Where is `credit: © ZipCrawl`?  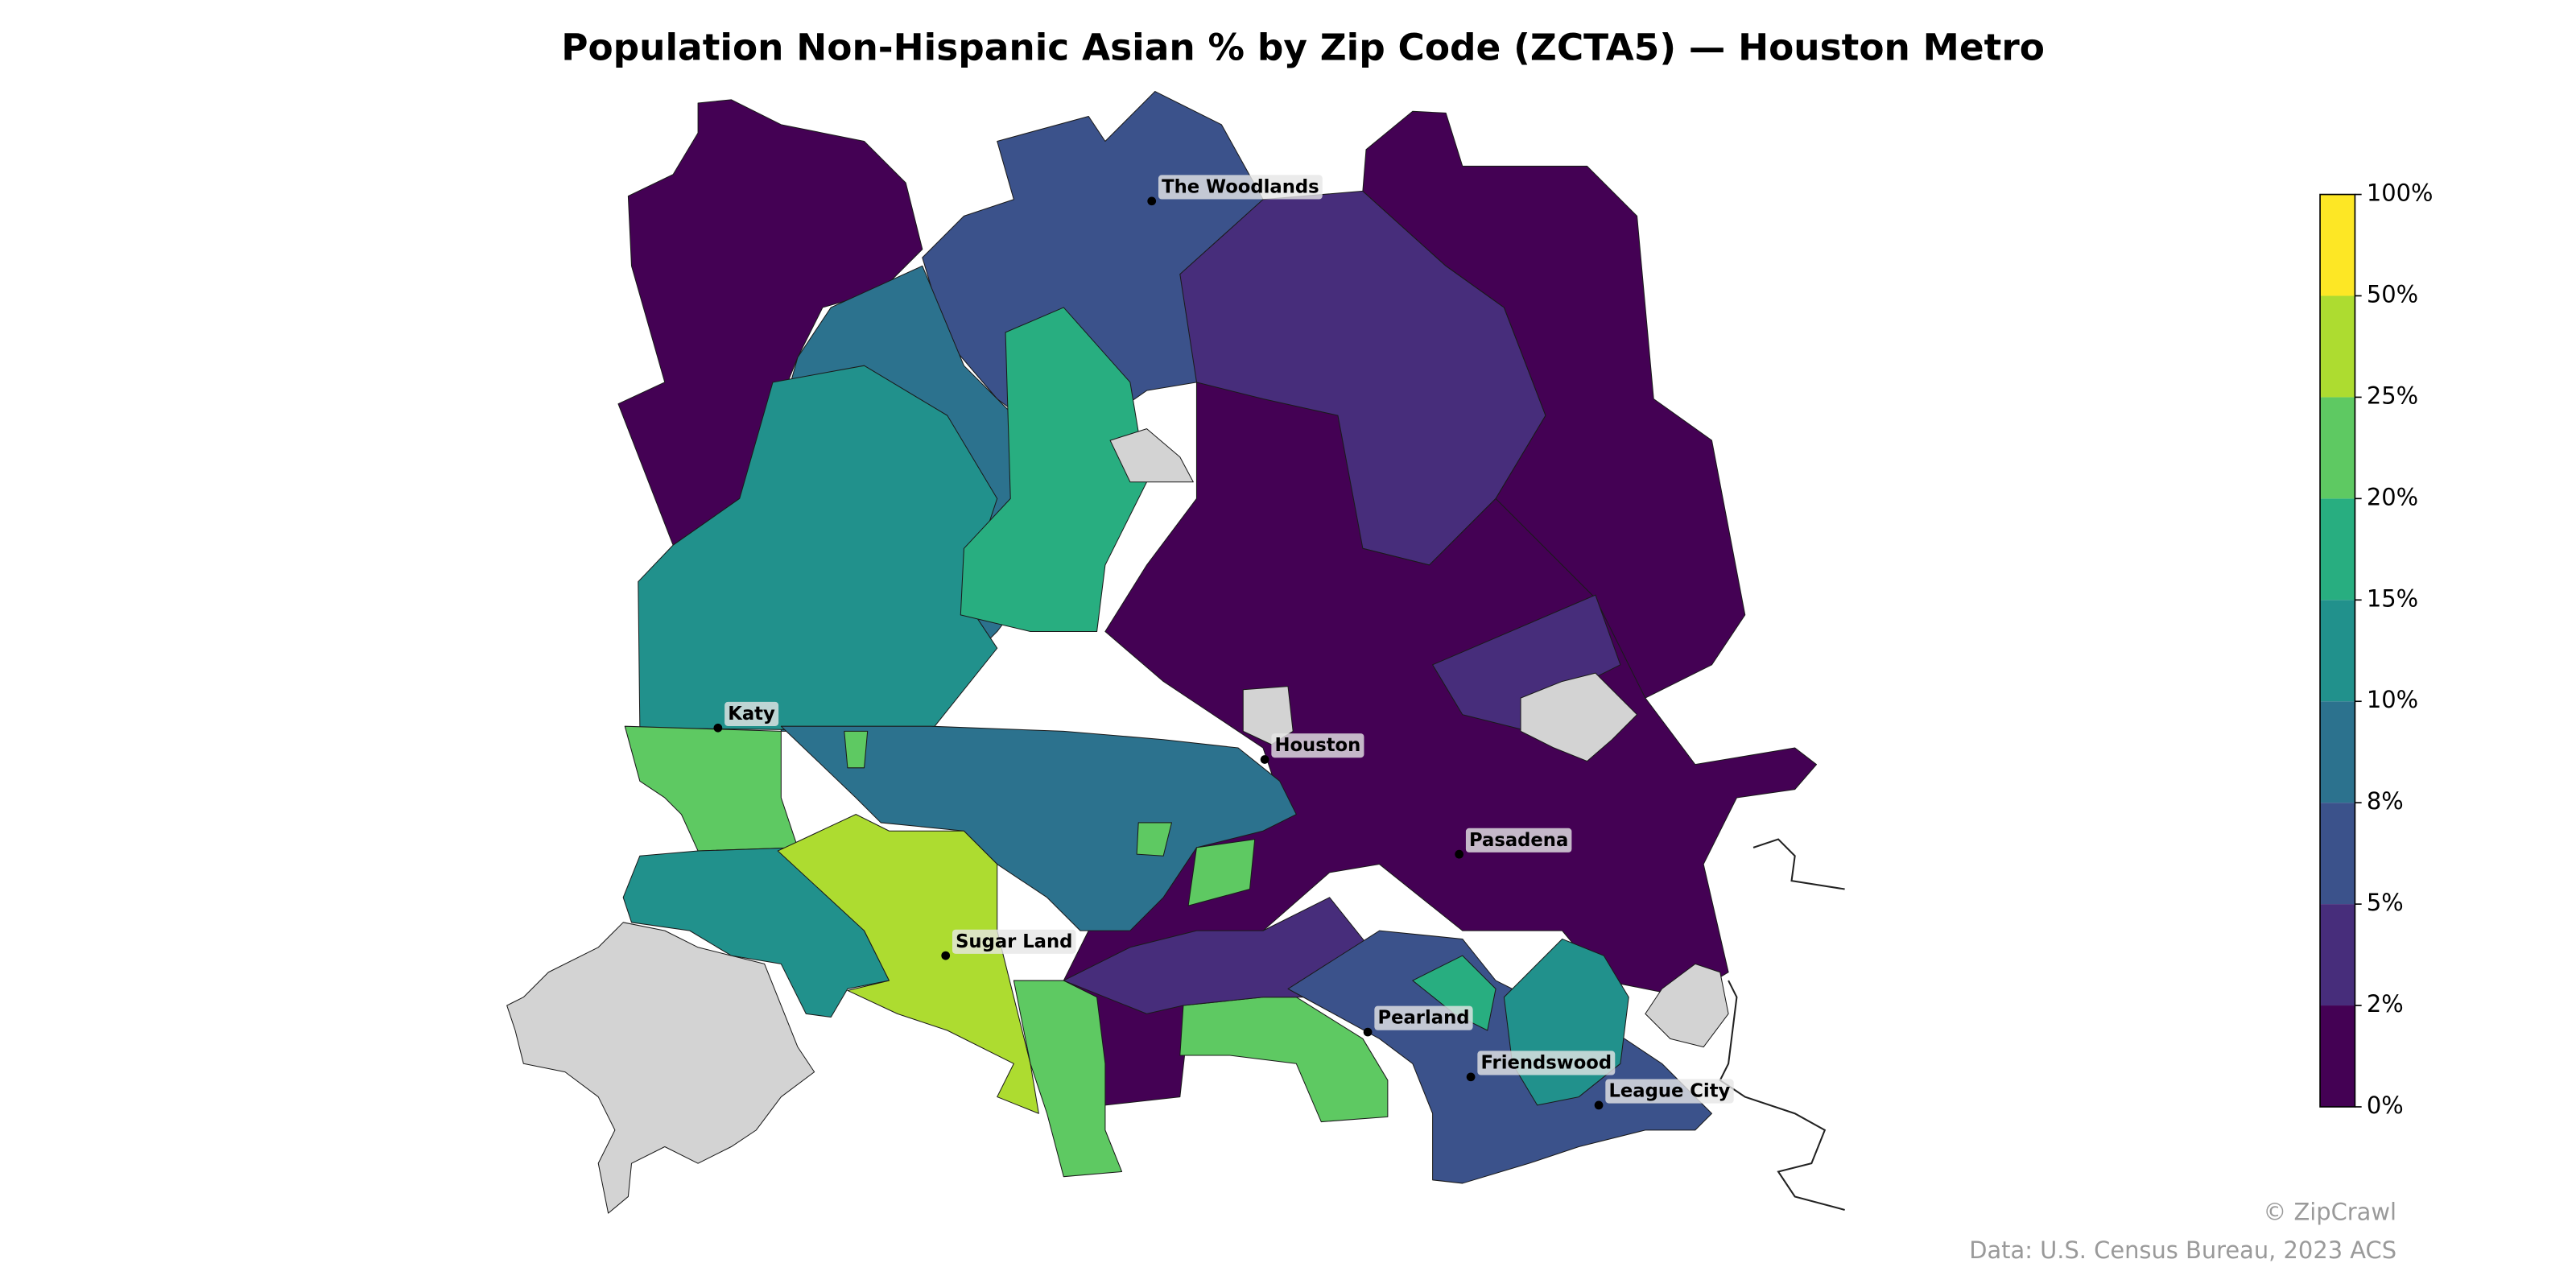 credit: © ZipCrawl is located at coordinates (2329, 1211).